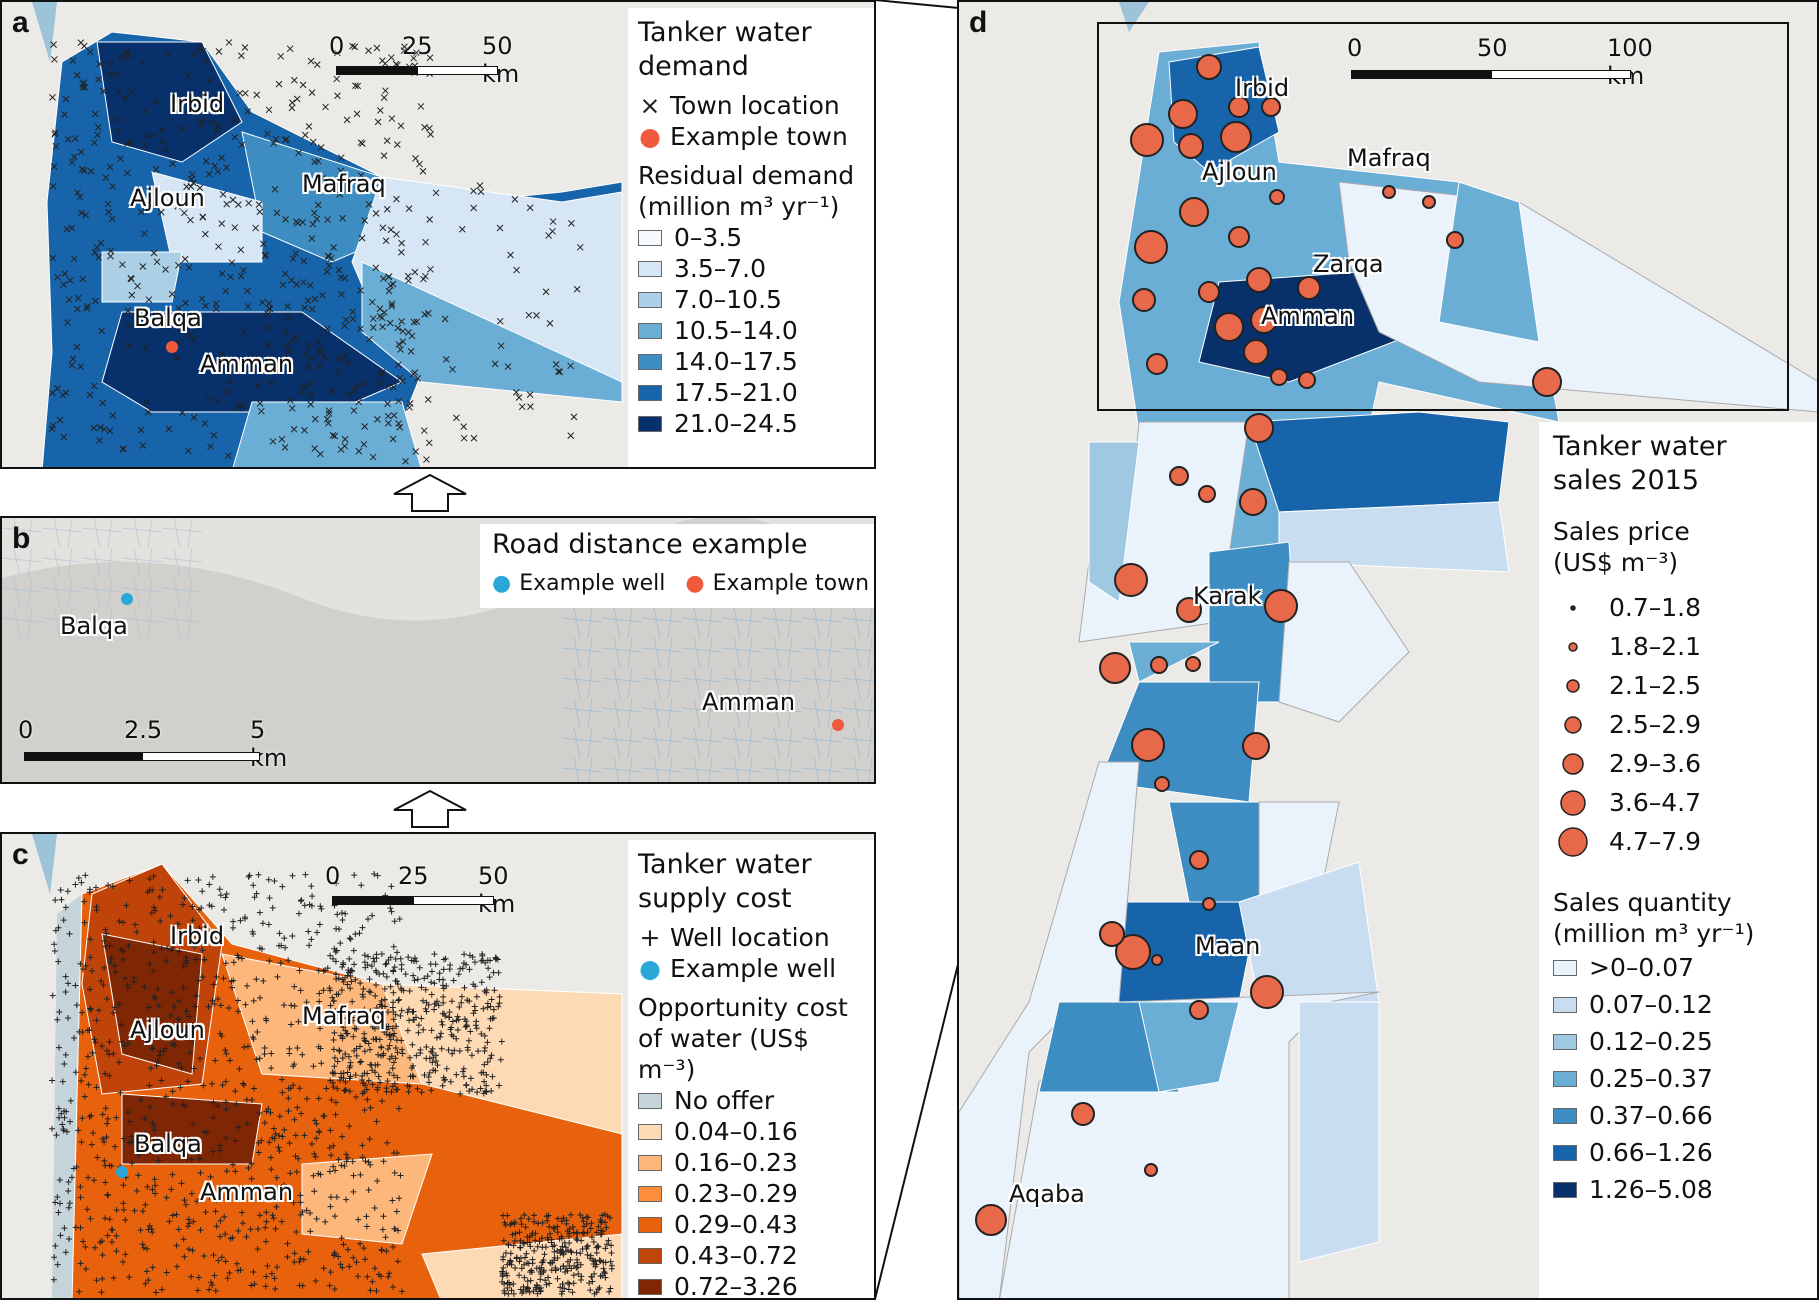  What do you see at coordinates (1264, 320) in the screenshot?
I see `sales-price-circle` at bounding box center [1264, 320].